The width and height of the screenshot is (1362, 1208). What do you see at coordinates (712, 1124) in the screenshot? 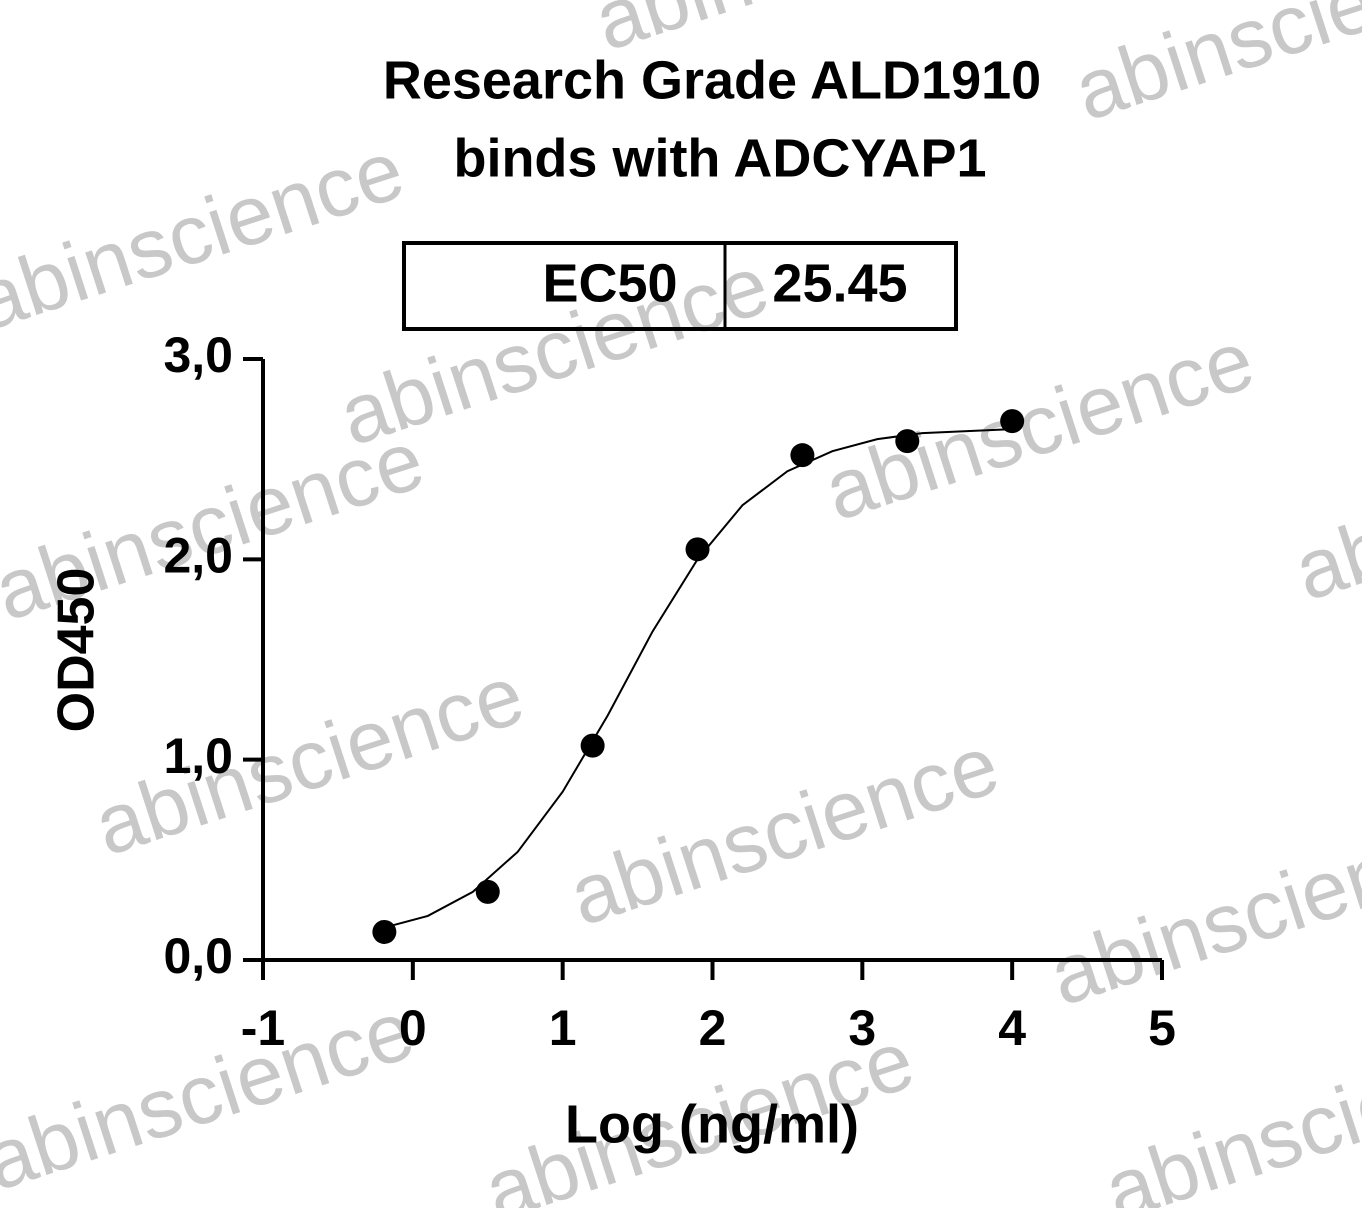
I see `x-axis-label: Log (ng/ml)` at bounding box center [712, 1124].